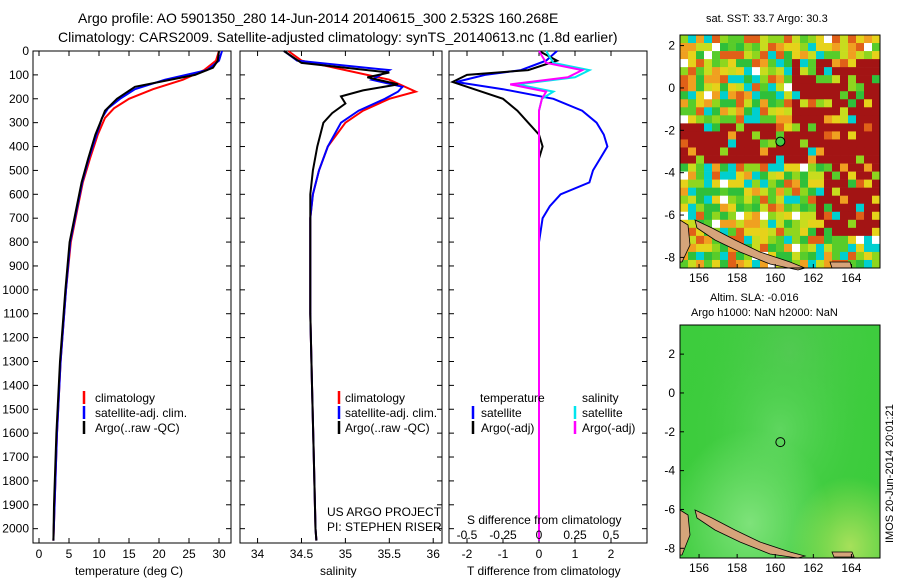  Describe the element at coordinates (737, 278) in the screenshot. I see `x-tick-label: 158` at that location.